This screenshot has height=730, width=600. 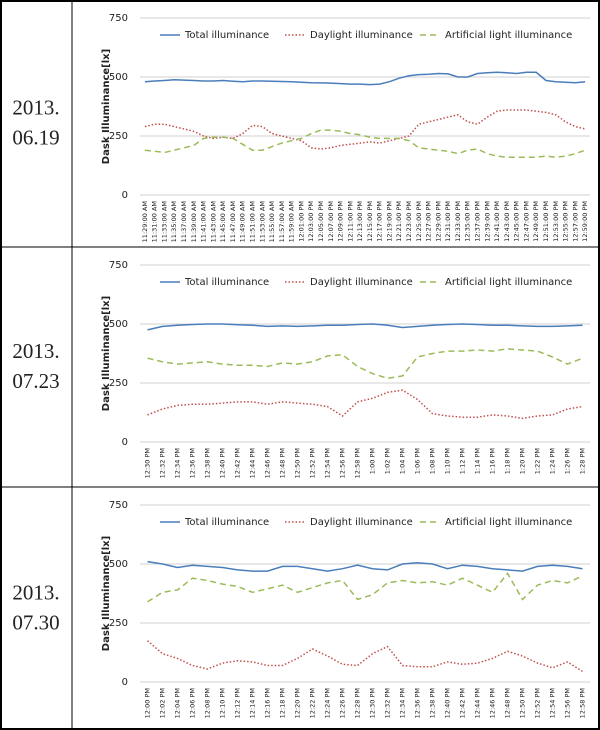 What do you see at coordinates (208, 703) in the screenshot?
I see `x-tick-label: 12:08 PM` at bounding box center [208, 703].